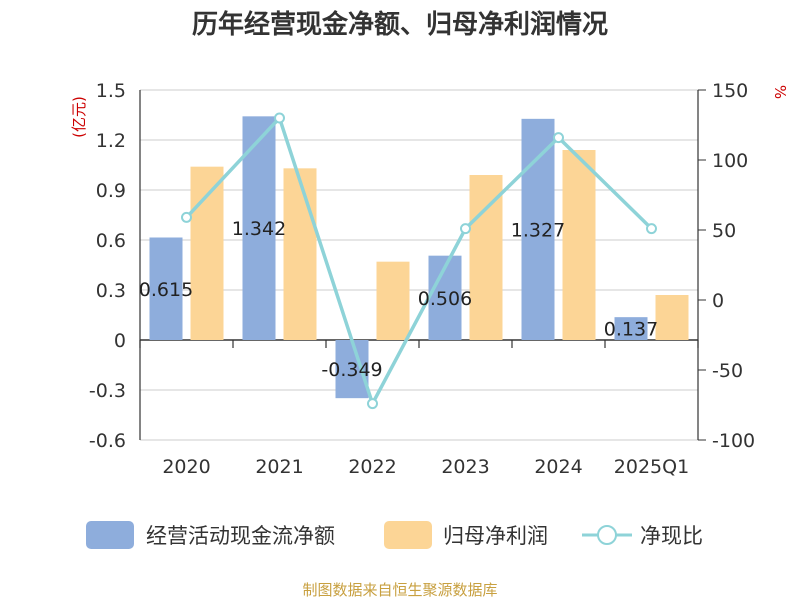 The image size is (800, 600). I want to click on right-tick-label: -50, so click(727, 371).